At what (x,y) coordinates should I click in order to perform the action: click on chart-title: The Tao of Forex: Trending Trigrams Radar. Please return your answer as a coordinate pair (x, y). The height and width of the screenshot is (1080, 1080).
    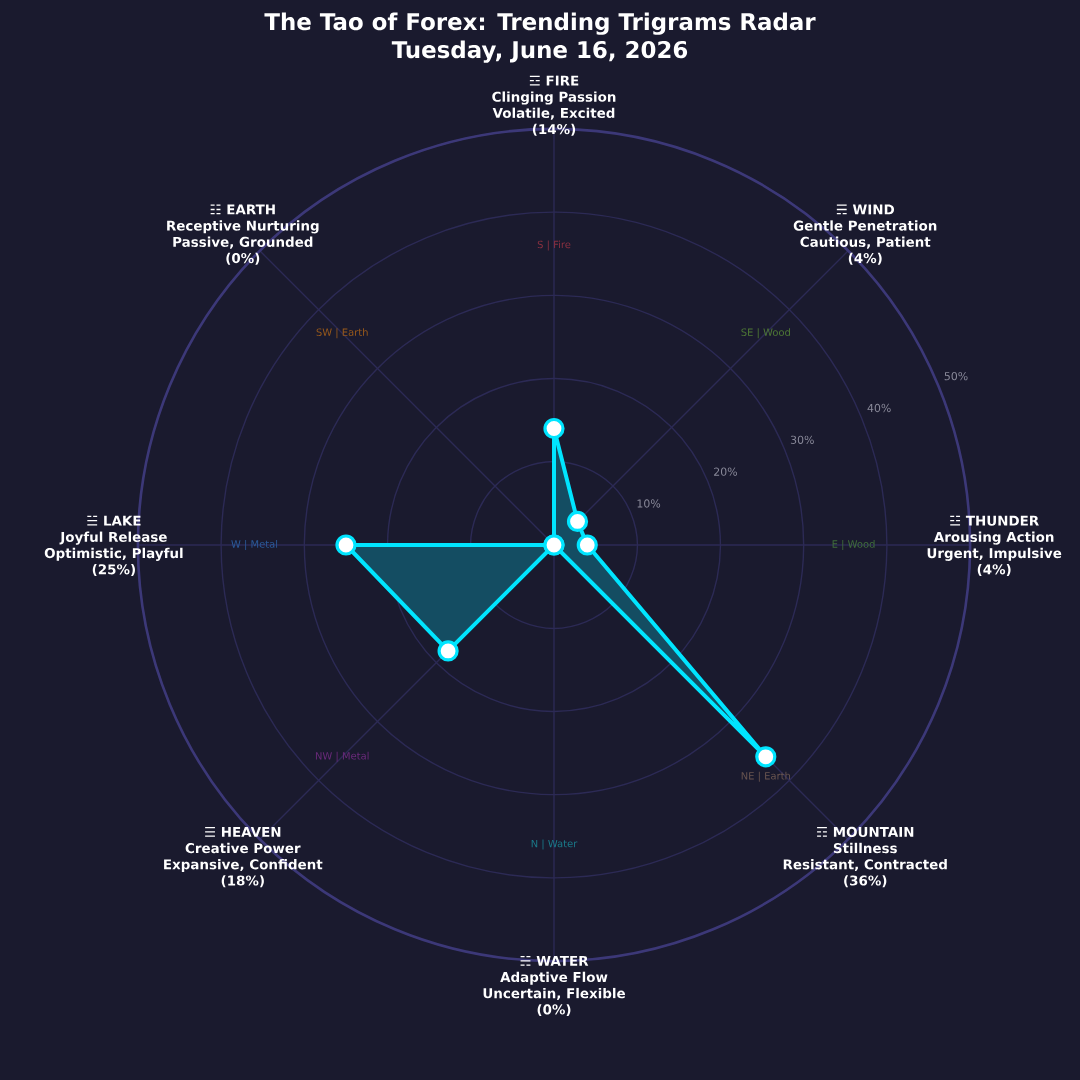
    Looking at the image, I should click on (540, 23).